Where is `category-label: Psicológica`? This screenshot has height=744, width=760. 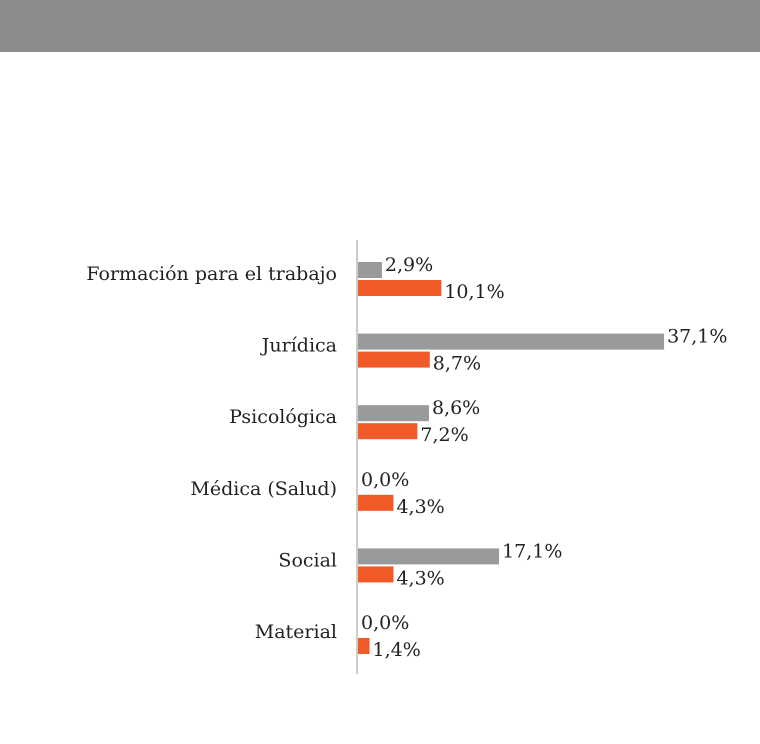
category-label: Psicológica is located at coordinates (283, 417).